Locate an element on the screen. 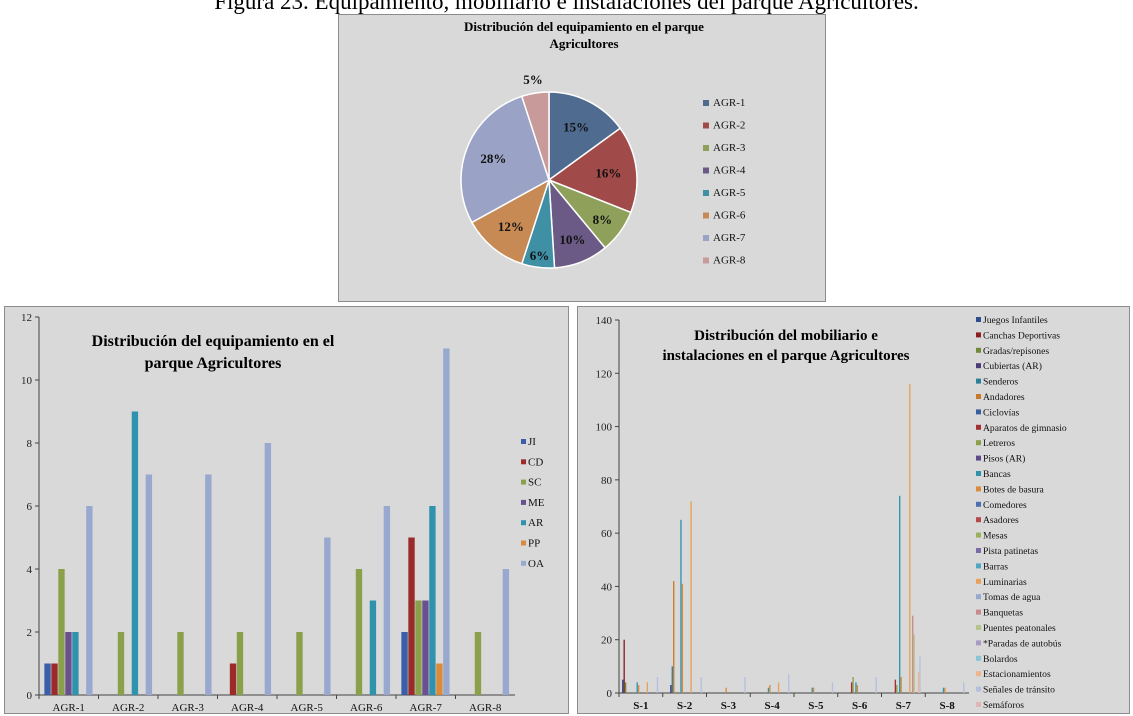 This screenshot has height=716, width=1133. y-tick-label: 8 is located at coordinates (30, 444).